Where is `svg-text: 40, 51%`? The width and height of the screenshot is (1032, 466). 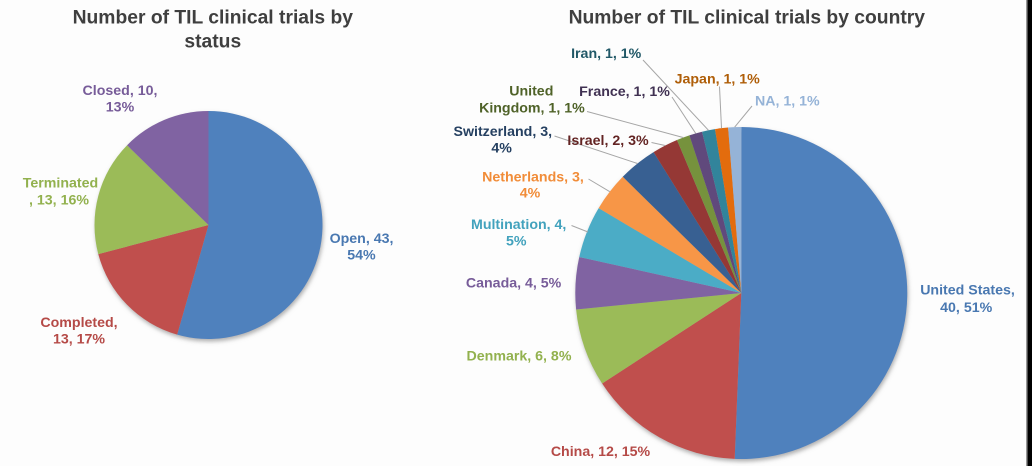
svg-text: 40, 51% is located at coordinates (966, 308).